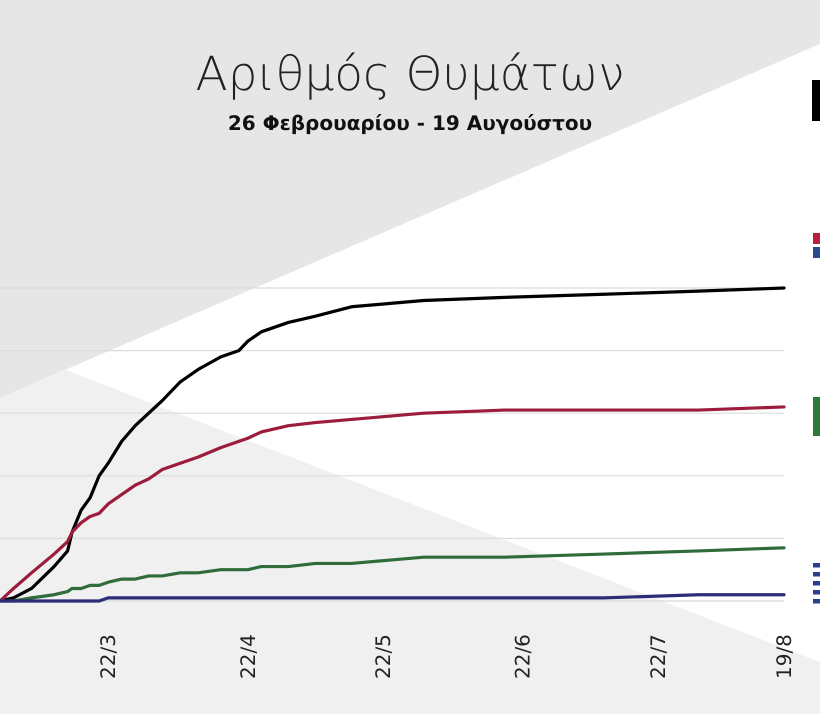 The height and width of the screenshot is (714, 820). I want to click on x-tick-label: 19/8, so click(784, 656).